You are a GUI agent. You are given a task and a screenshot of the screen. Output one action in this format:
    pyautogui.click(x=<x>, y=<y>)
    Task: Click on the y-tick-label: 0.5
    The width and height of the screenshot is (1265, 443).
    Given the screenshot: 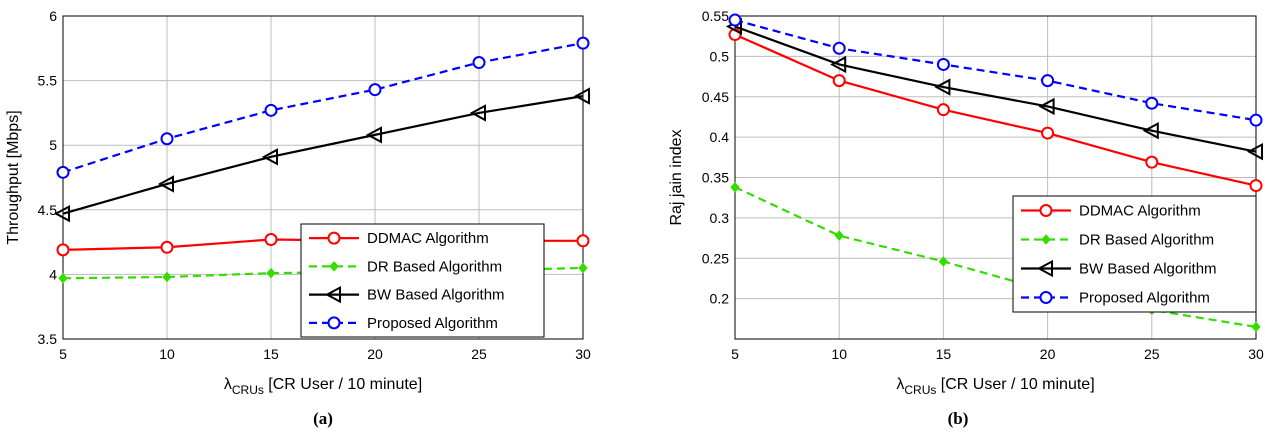 What is the action you would take?
    pyautogui.click(x=720, y=56)
    